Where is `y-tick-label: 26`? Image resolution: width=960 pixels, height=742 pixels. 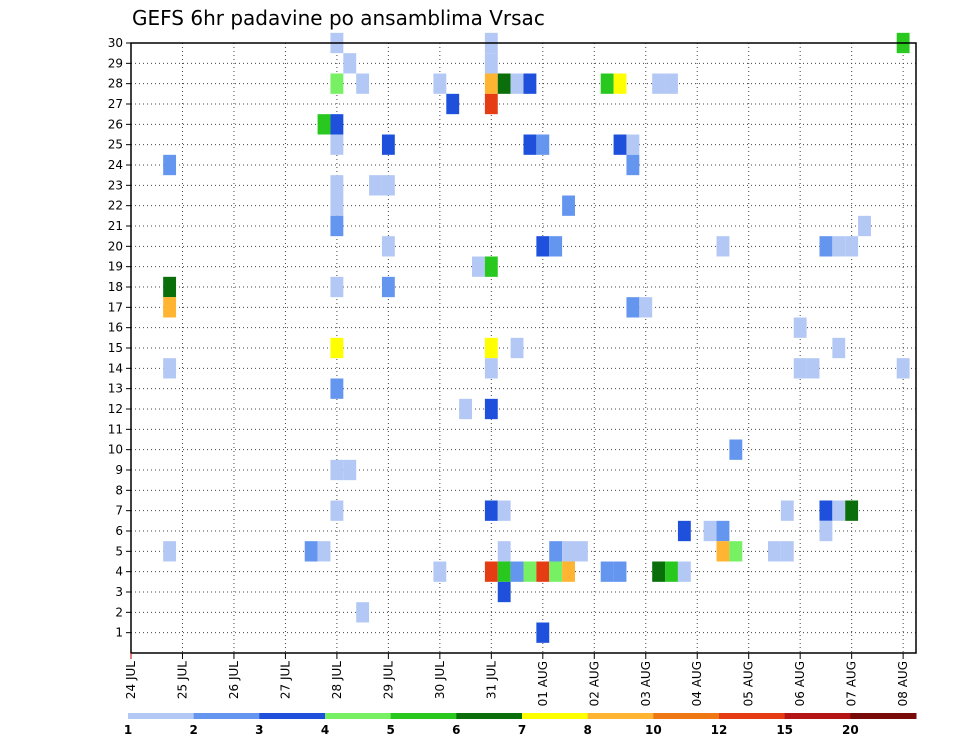
y-tick-label: 26 is located at coordinates (115, 124).